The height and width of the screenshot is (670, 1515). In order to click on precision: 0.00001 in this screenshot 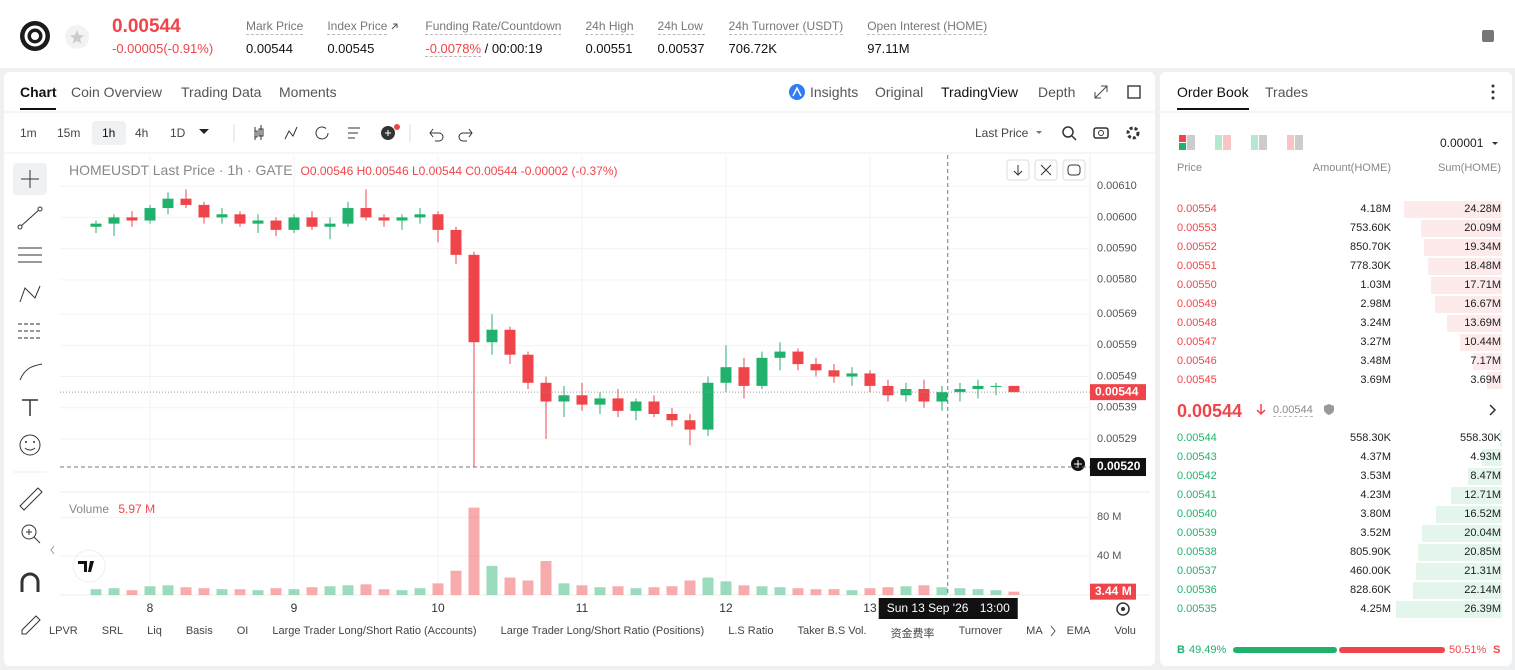, I will do `click(1462, 143)`.